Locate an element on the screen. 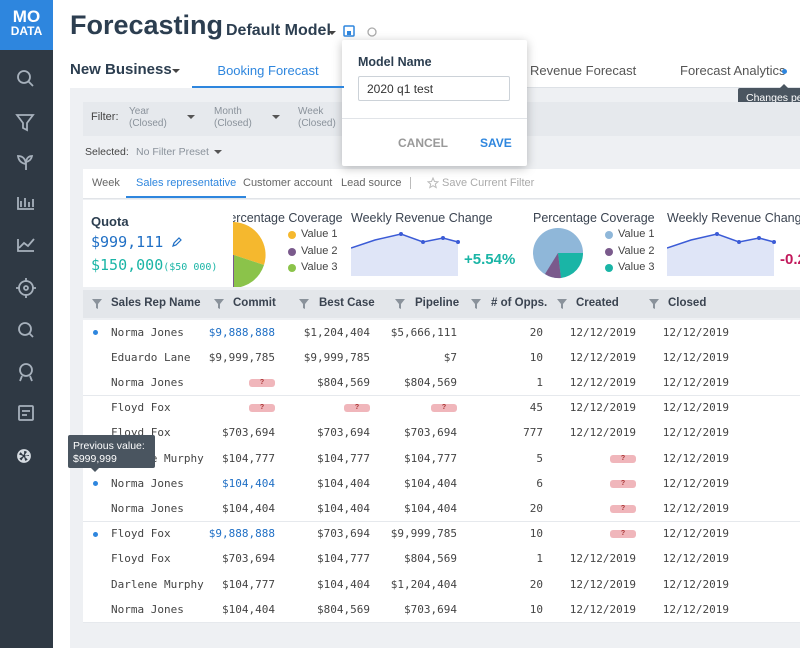 This screenshot has width=800, height=648. column-header: Sales Rep Name is located at coordinates (156, 303).